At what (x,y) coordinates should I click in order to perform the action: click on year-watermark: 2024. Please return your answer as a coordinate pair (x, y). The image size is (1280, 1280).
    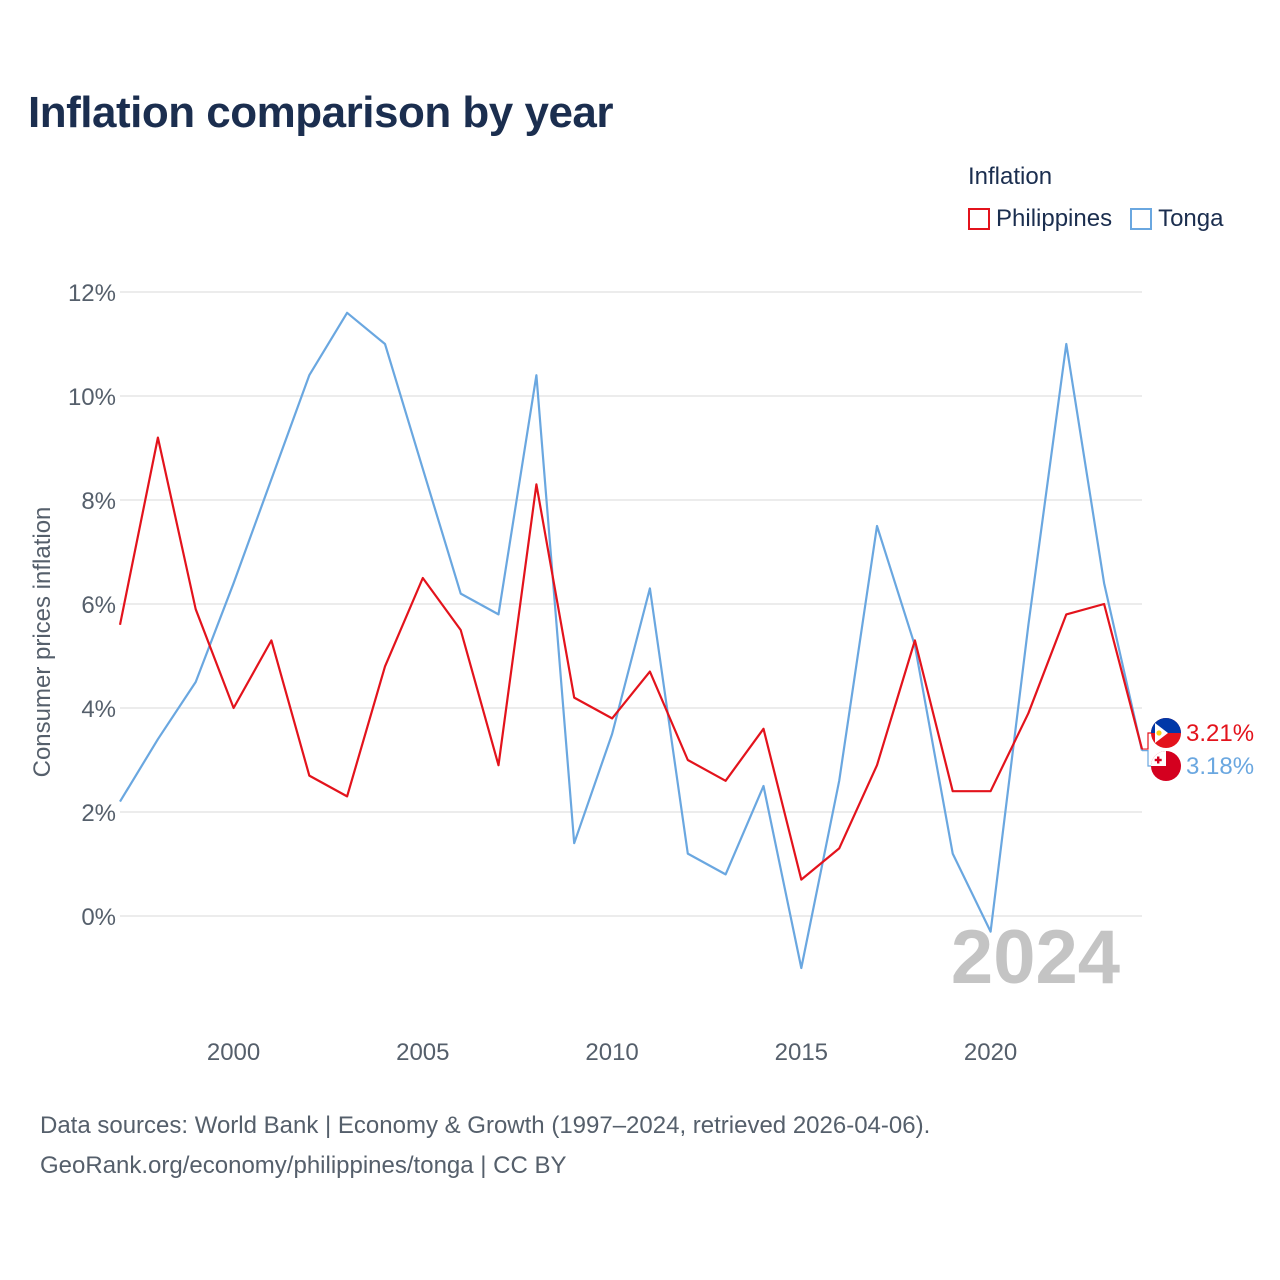
    Looking at the image, I should click on (1035, 957).